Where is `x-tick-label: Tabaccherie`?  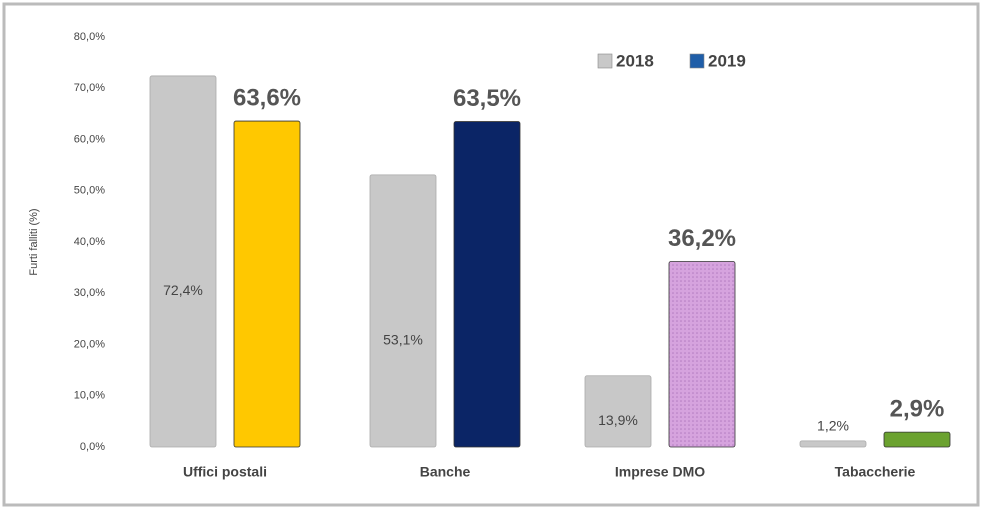 x-tick-label: Tabaccherie is located at coordinates (875, 472).